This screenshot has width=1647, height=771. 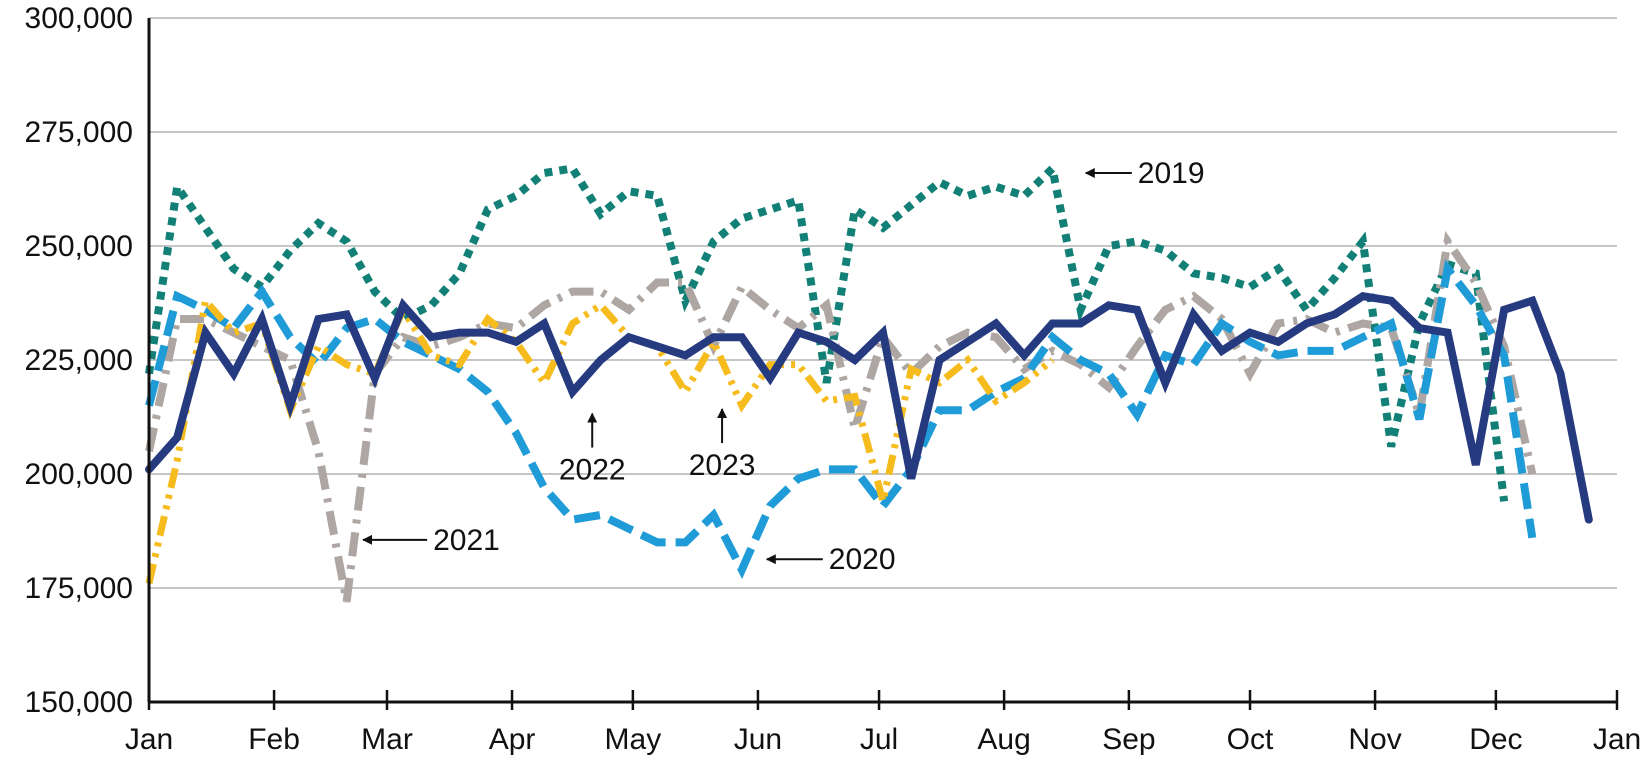 I want to click on x-tick-label: Dec, so click(x=1495, y=739).